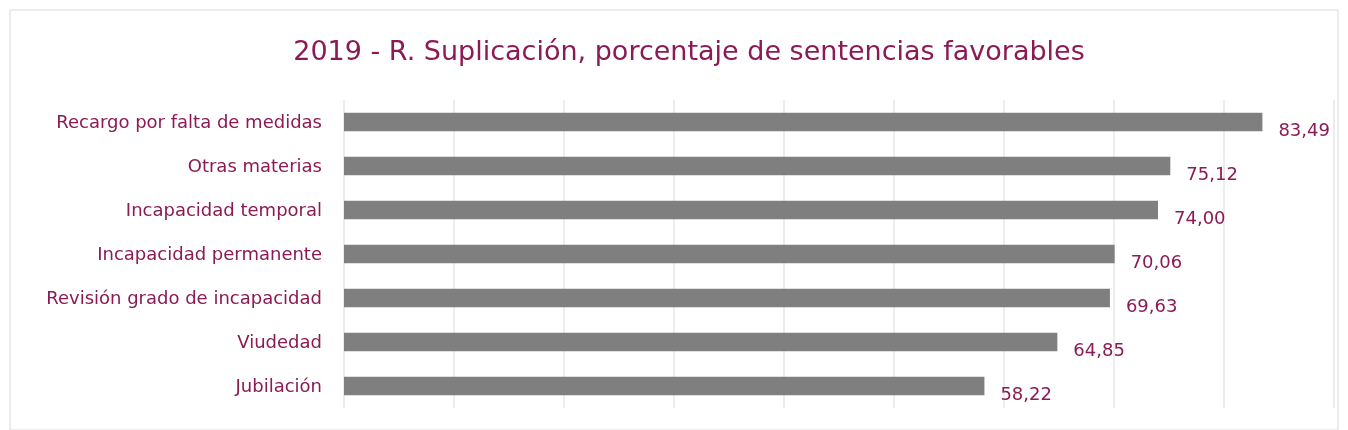 The width and height of the screenshot is (1348, 430). I want to click on data-label: 74,00, so click(1200, 218).